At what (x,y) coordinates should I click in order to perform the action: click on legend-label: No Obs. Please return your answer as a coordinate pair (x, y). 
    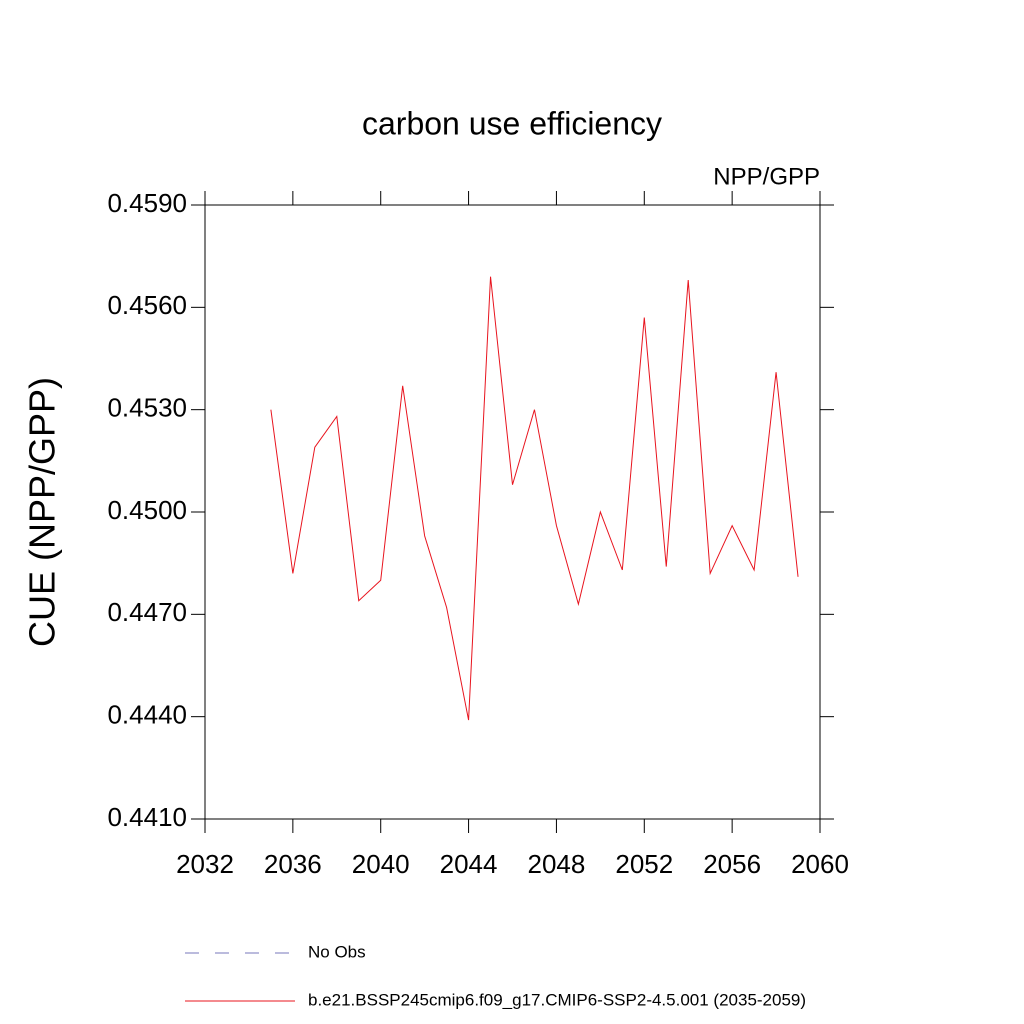
    Looking at the image, I should click on (337, 951).